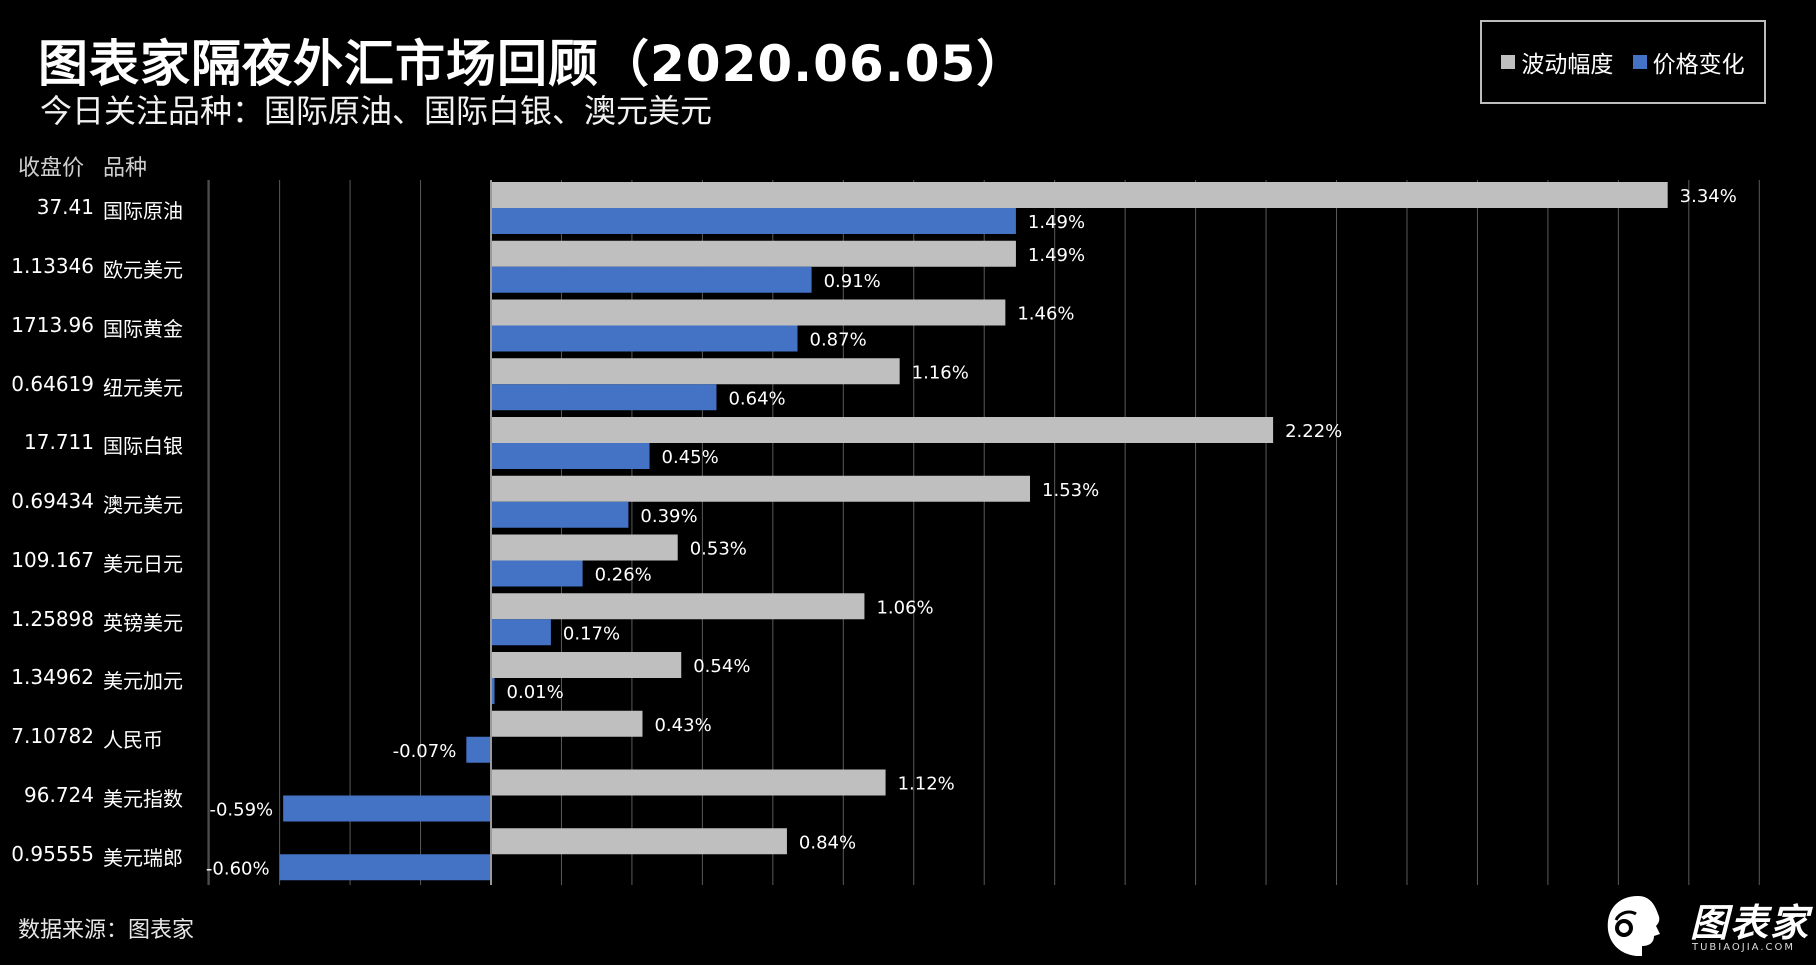  I want to click on legend-label-volatility: 波动幅度, so click(1567, 65).